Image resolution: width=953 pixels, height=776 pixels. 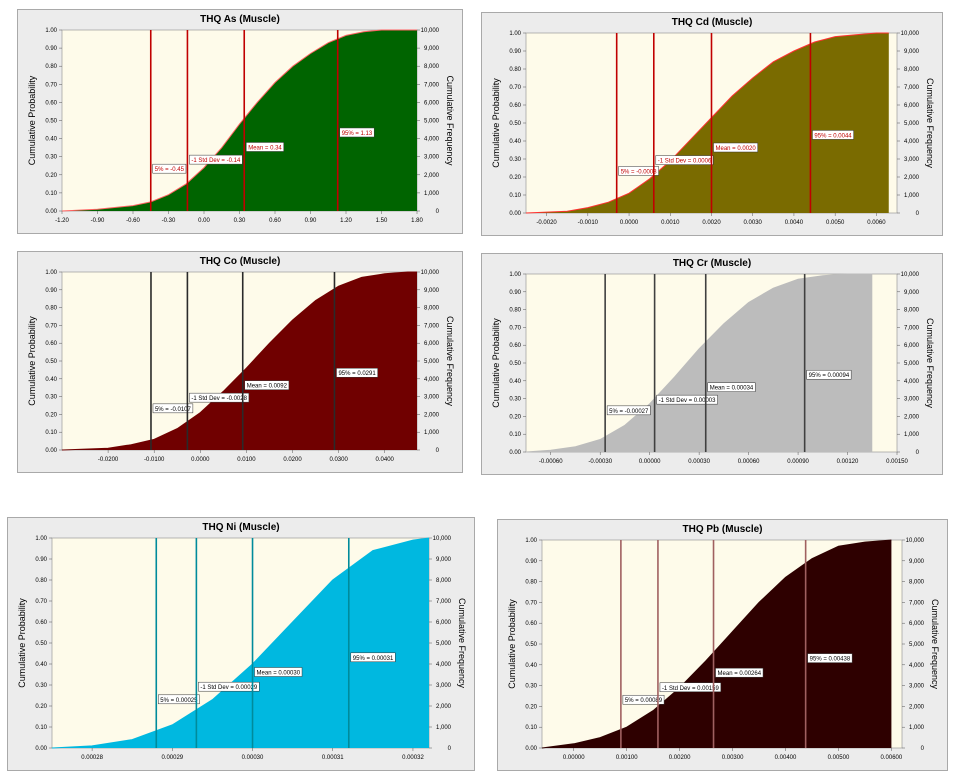 I want to click on x-tick-label: -0.0100, so click(x=154, y=460).